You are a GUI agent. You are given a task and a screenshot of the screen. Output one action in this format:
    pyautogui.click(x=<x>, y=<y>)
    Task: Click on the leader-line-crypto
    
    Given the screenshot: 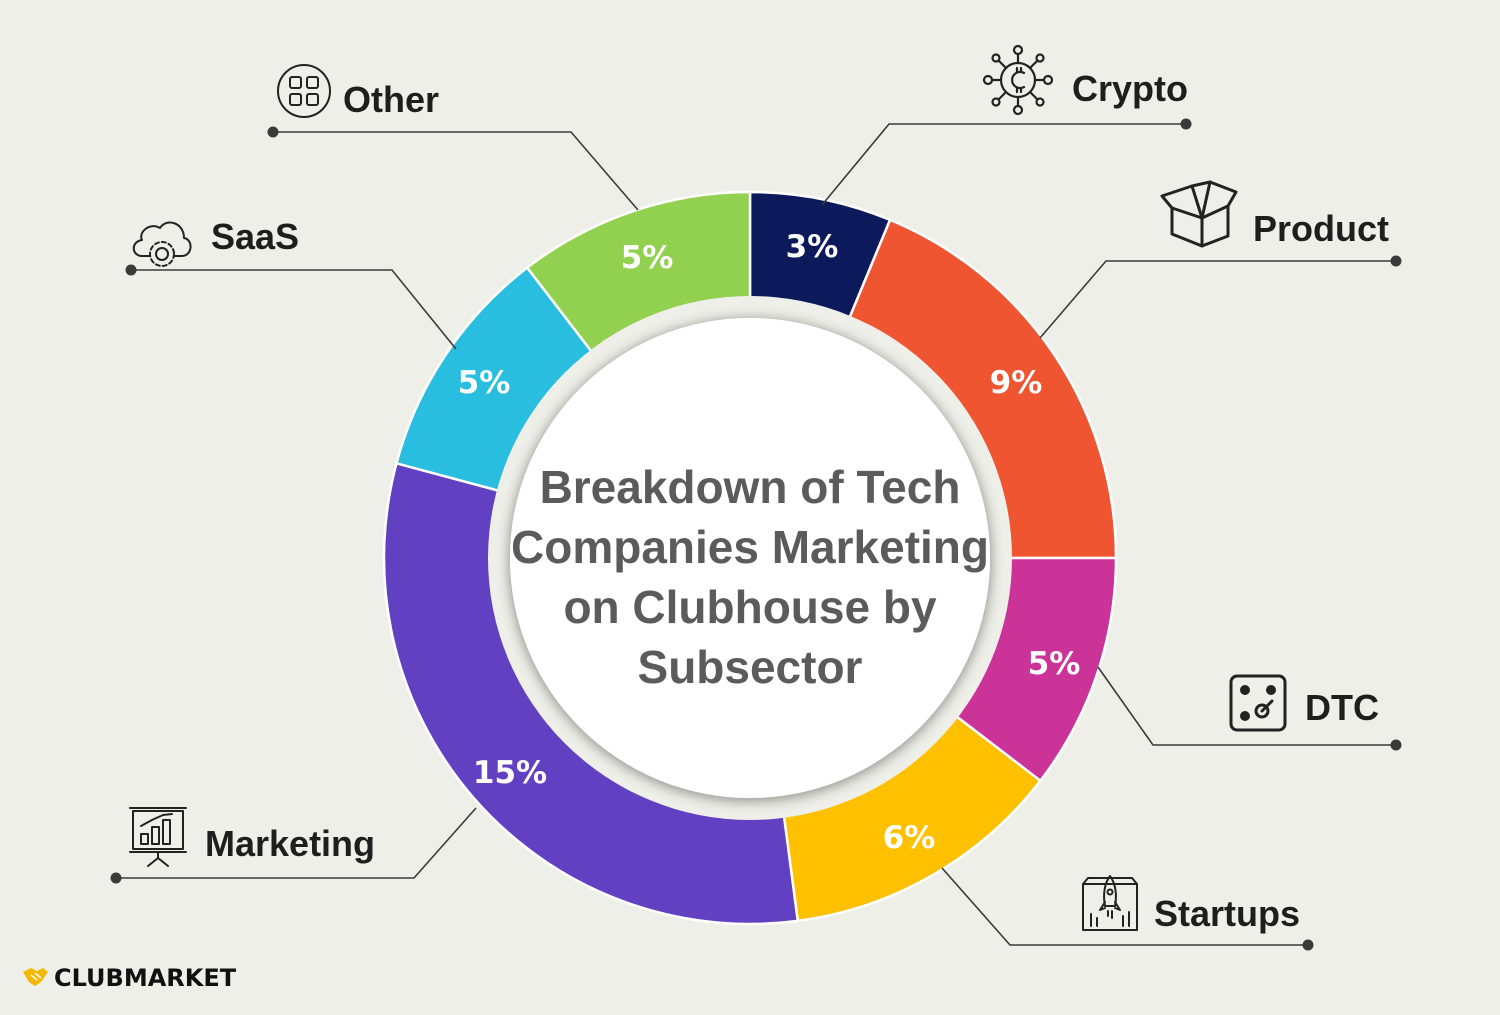 What is the action you would take?
    pyautogui.click(x=1003, y=164)
    